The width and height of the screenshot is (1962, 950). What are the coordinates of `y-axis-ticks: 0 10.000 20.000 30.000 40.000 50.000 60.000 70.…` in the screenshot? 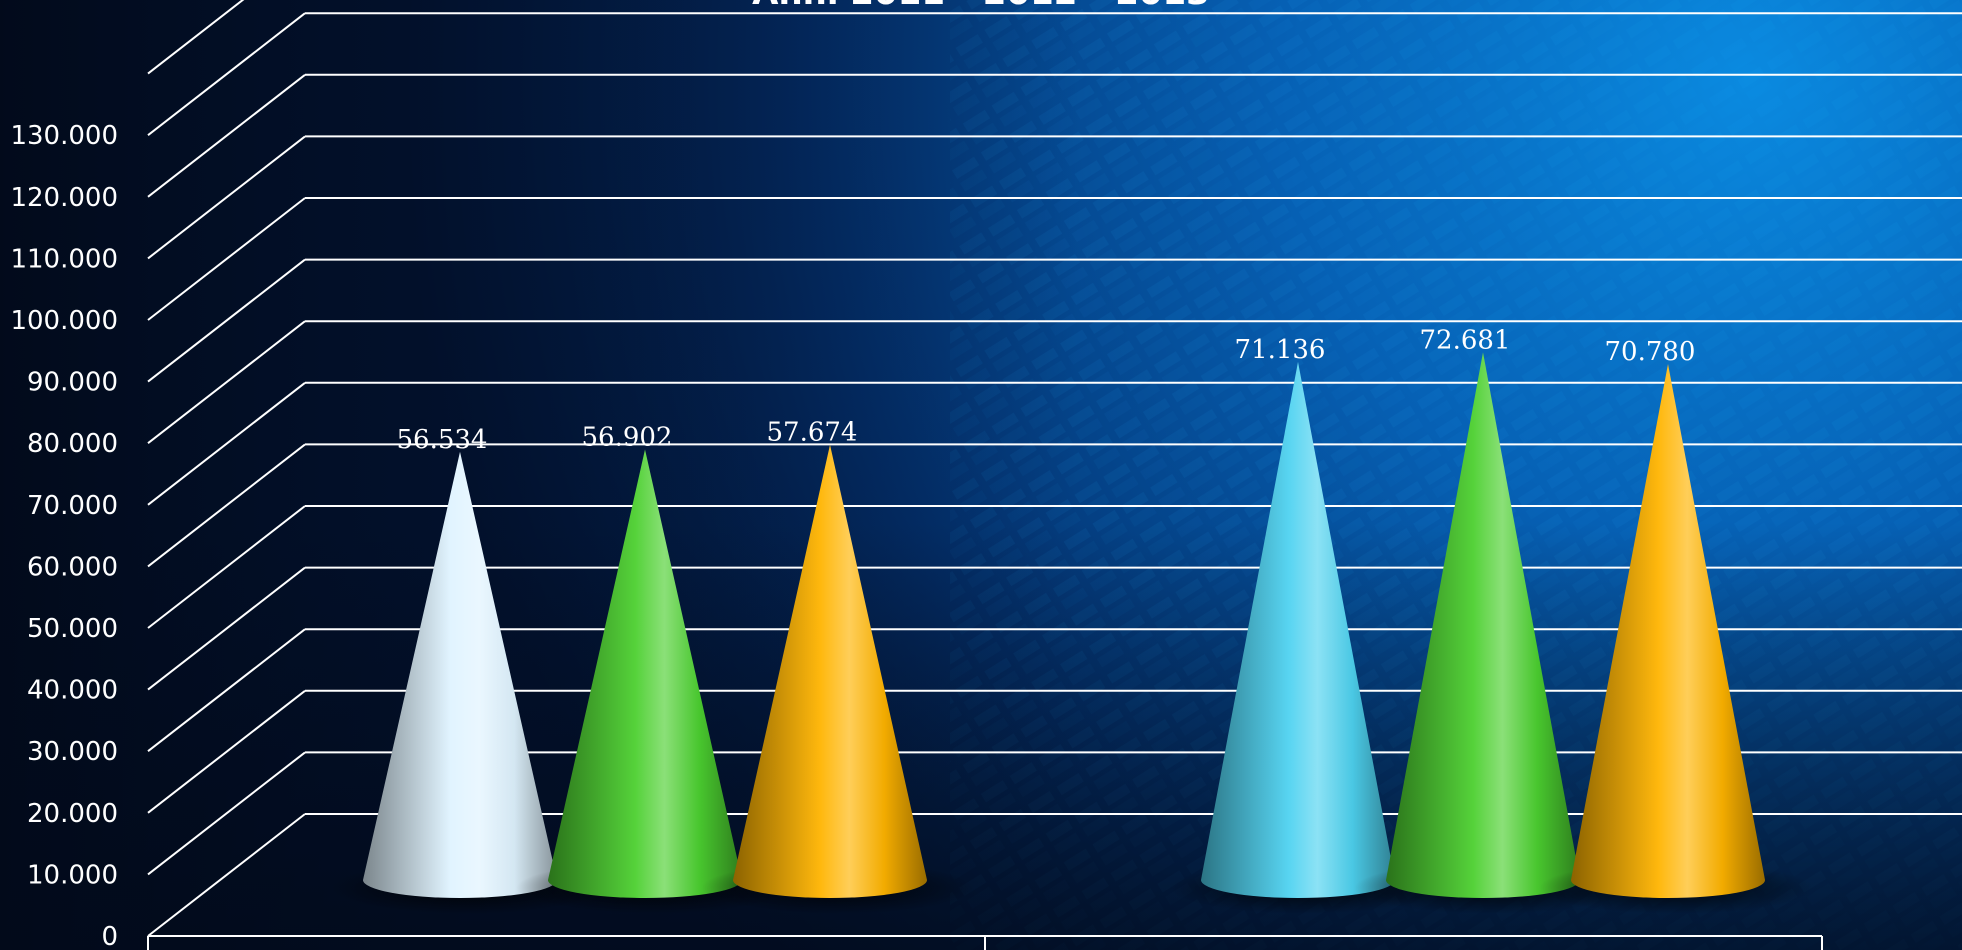 It's located at (64, 535).